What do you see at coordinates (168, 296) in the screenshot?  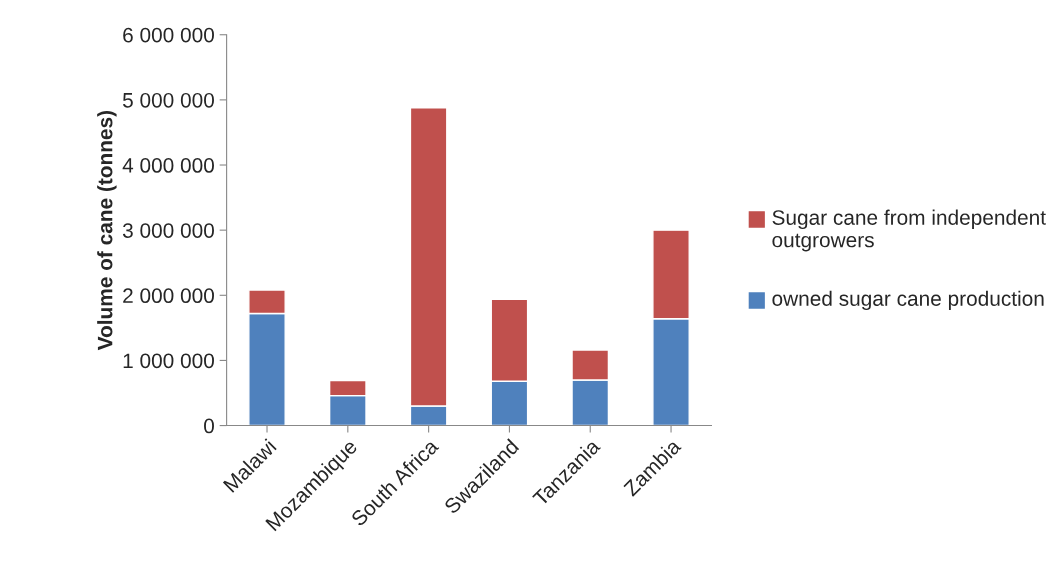 I see `y-tick-label: 2 000 000` at bounding box center [168, 296].